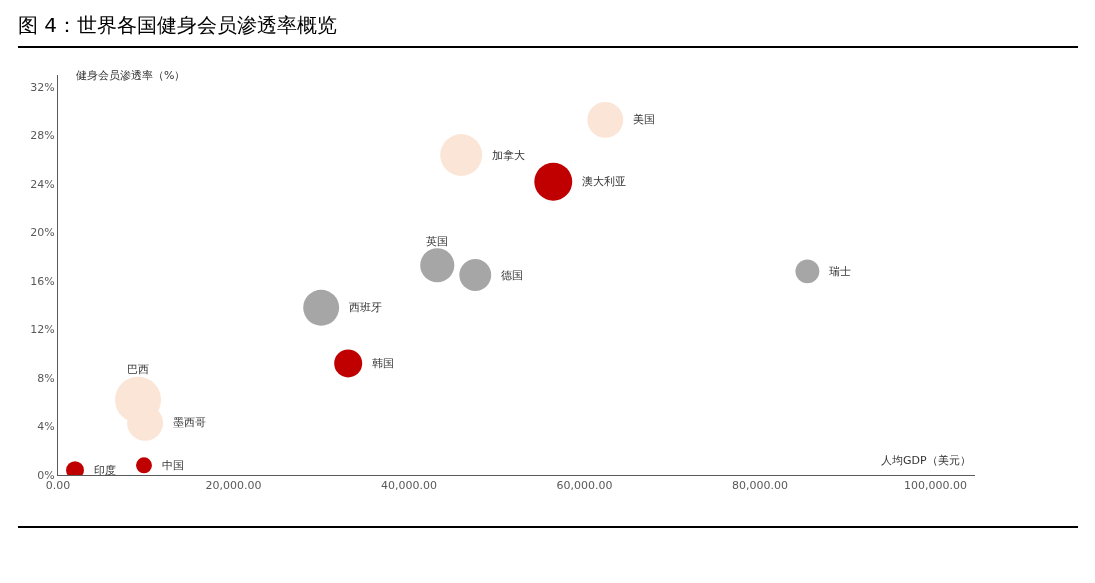  Describe the element at coordinates (42, 87) in the screenshot. I see `y-tick-label: 32%` at that location.